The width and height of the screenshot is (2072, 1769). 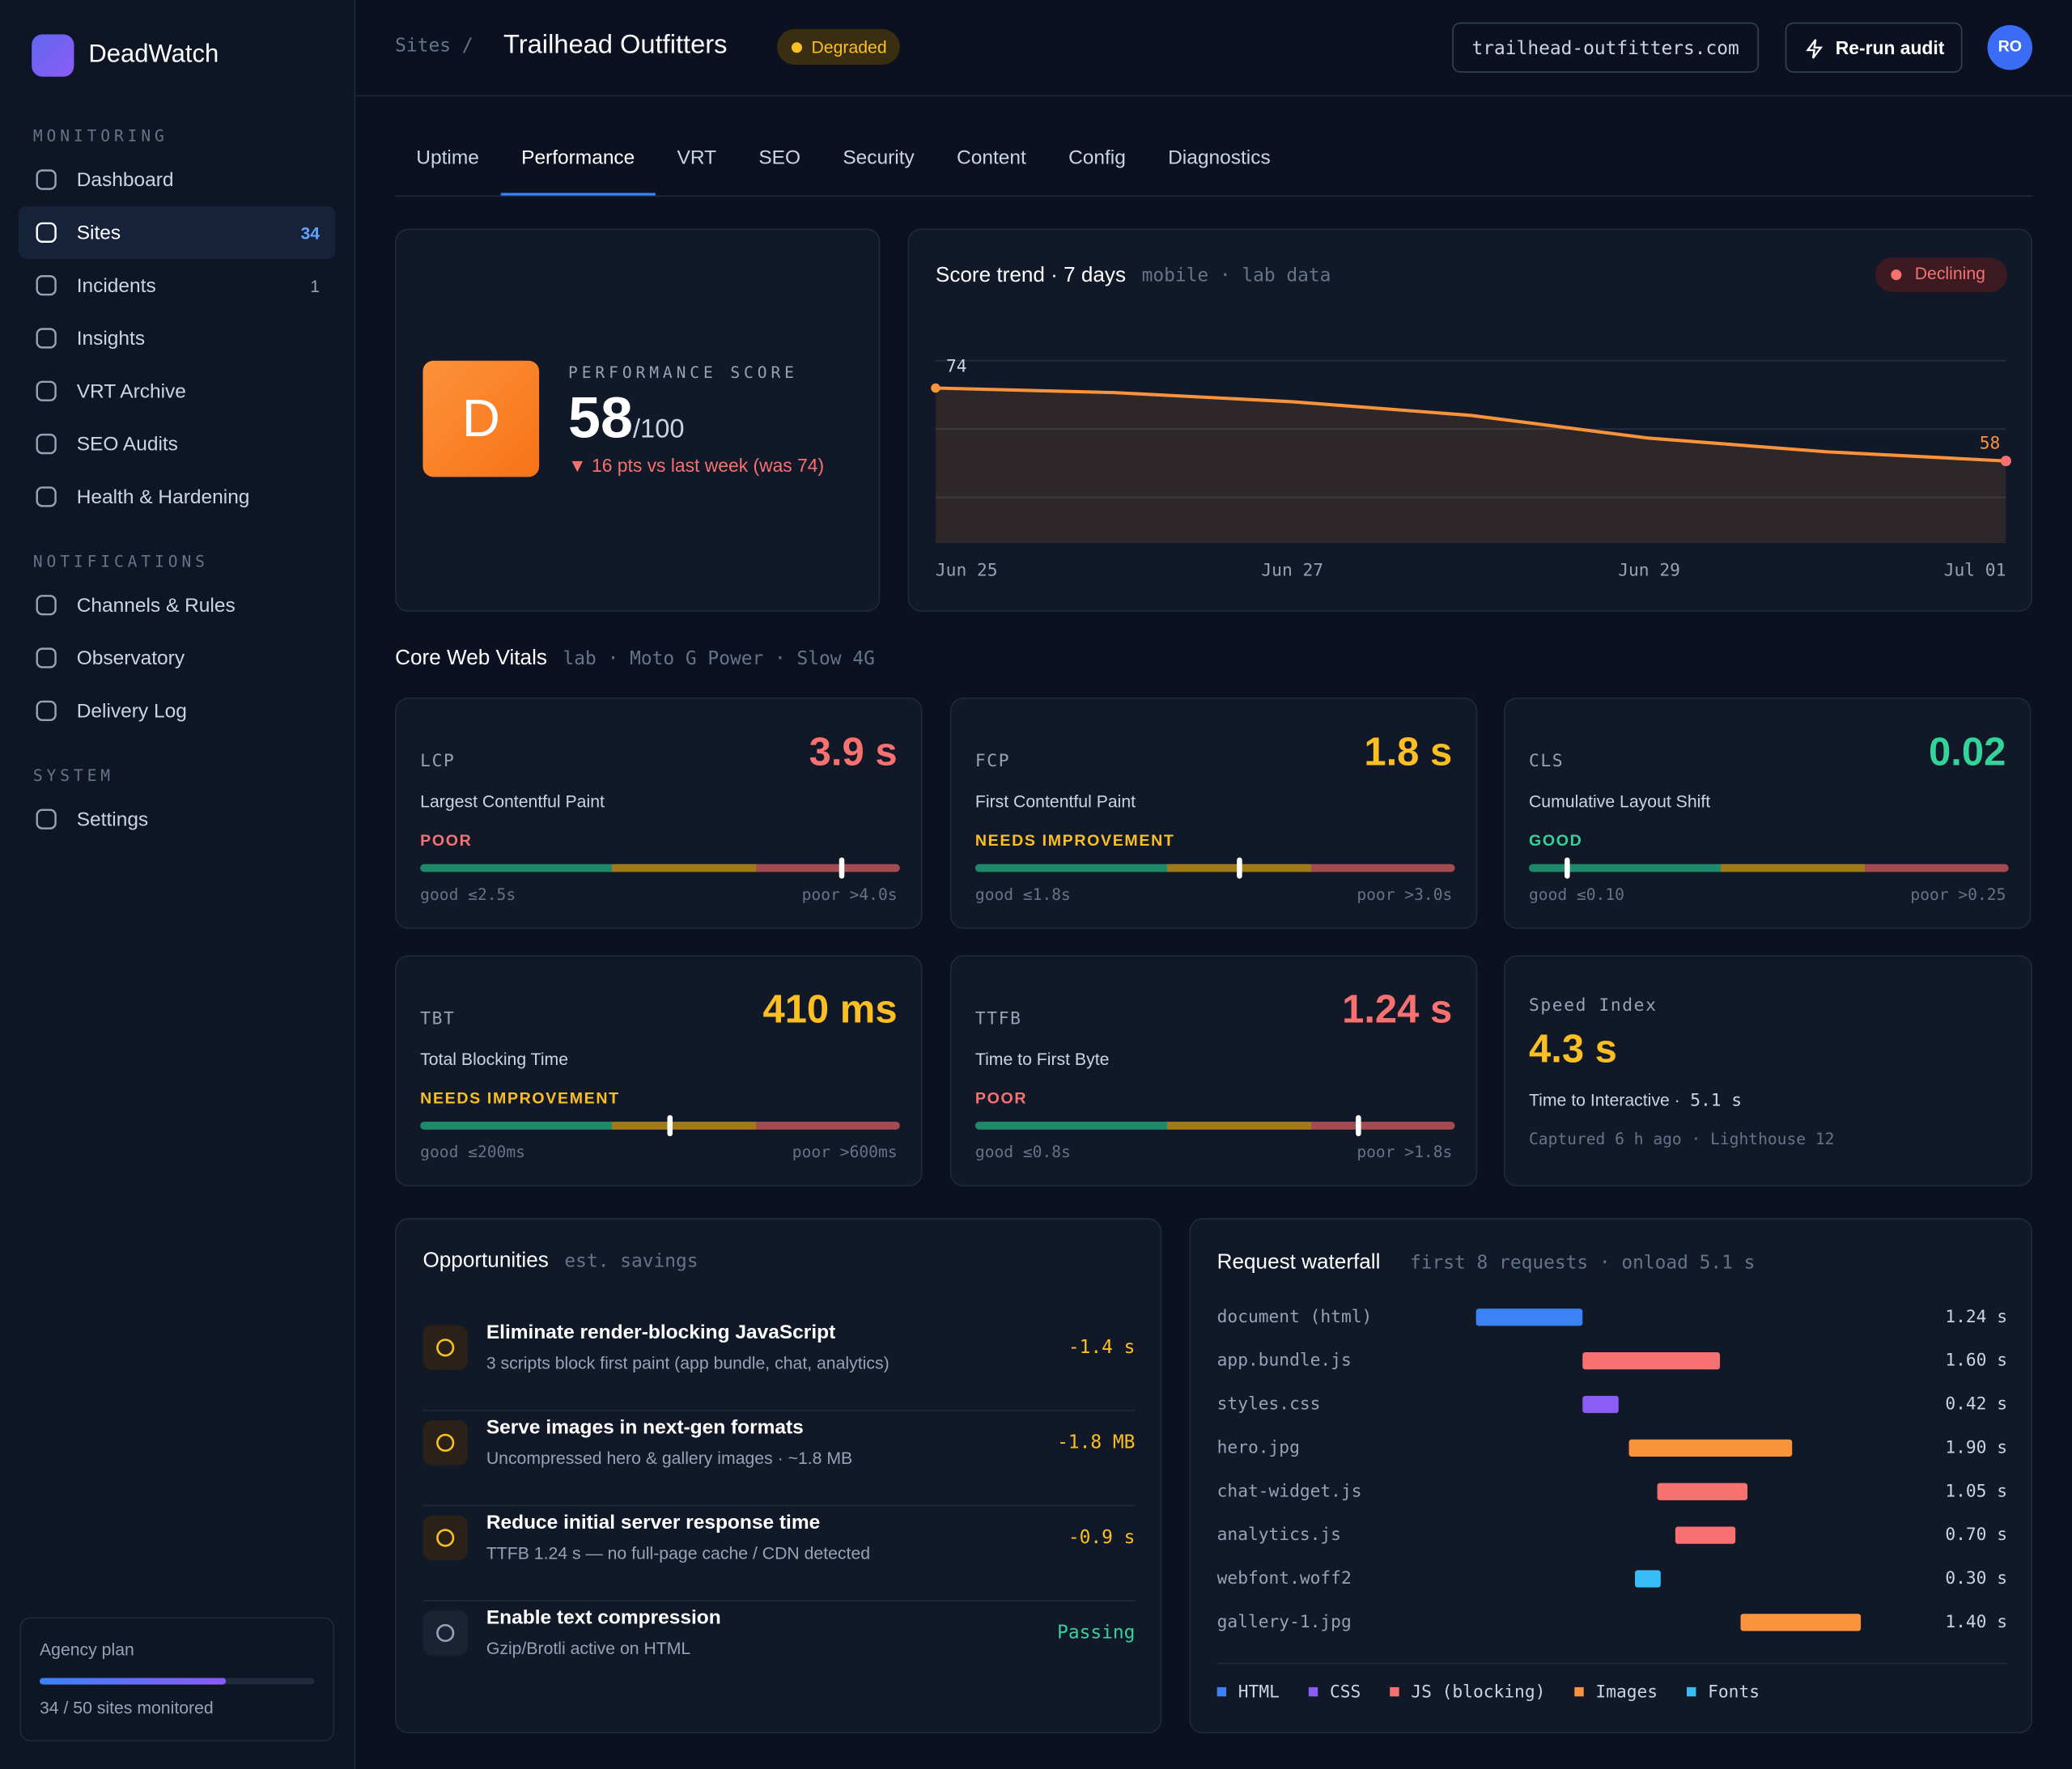 I want to click on nav-label: Insights, so click(x=111, y=339).